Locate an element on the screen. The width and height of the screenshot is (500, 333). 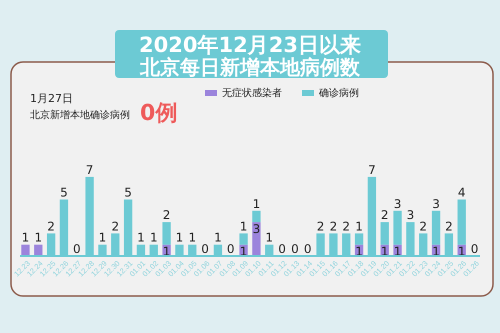
text: 1月27日 is located at coordinates (51, 98).